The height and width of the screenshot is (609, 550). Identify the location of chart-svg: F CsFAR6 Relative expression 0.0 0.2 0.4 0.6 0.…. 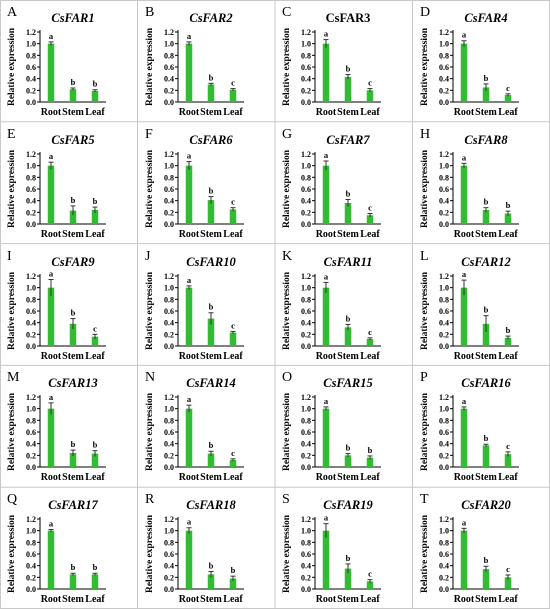
(194, 183).